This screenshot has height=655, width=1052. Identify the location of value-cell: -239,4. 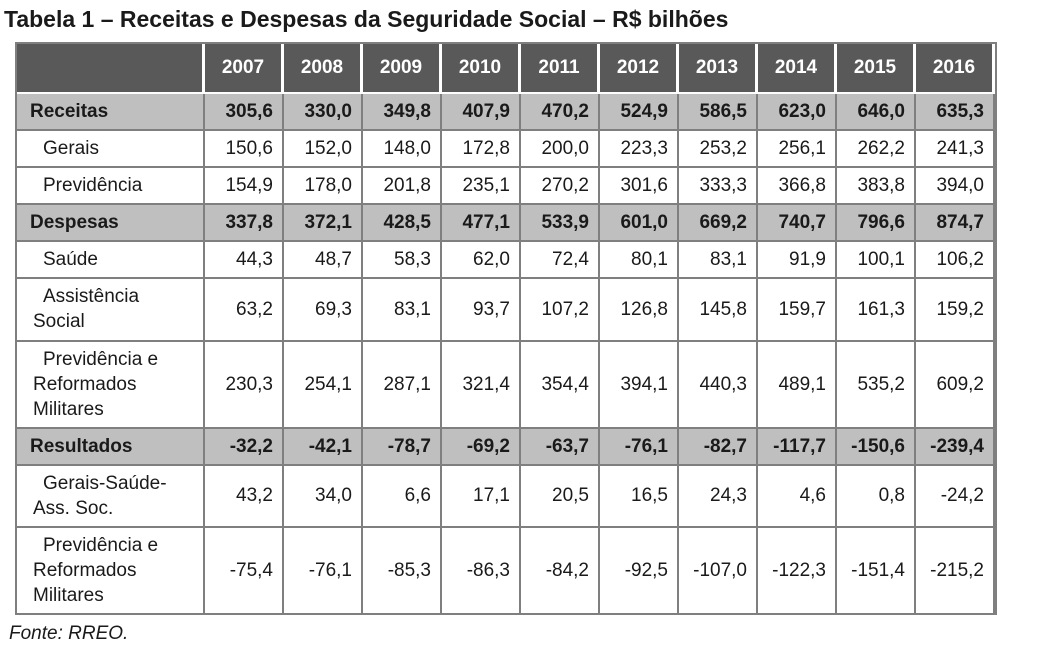
(955, 447).